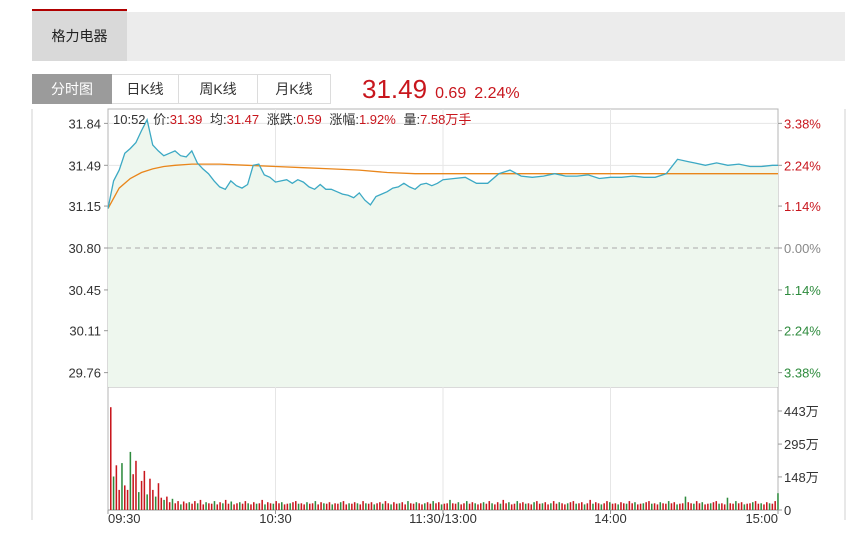 Image resolution: width=857 pixels, height=535 pixels. What do you see at coordinates (377, 119) in the screenshot?
I see `info-pct: 1.92%` at bounding box center [377, 119].